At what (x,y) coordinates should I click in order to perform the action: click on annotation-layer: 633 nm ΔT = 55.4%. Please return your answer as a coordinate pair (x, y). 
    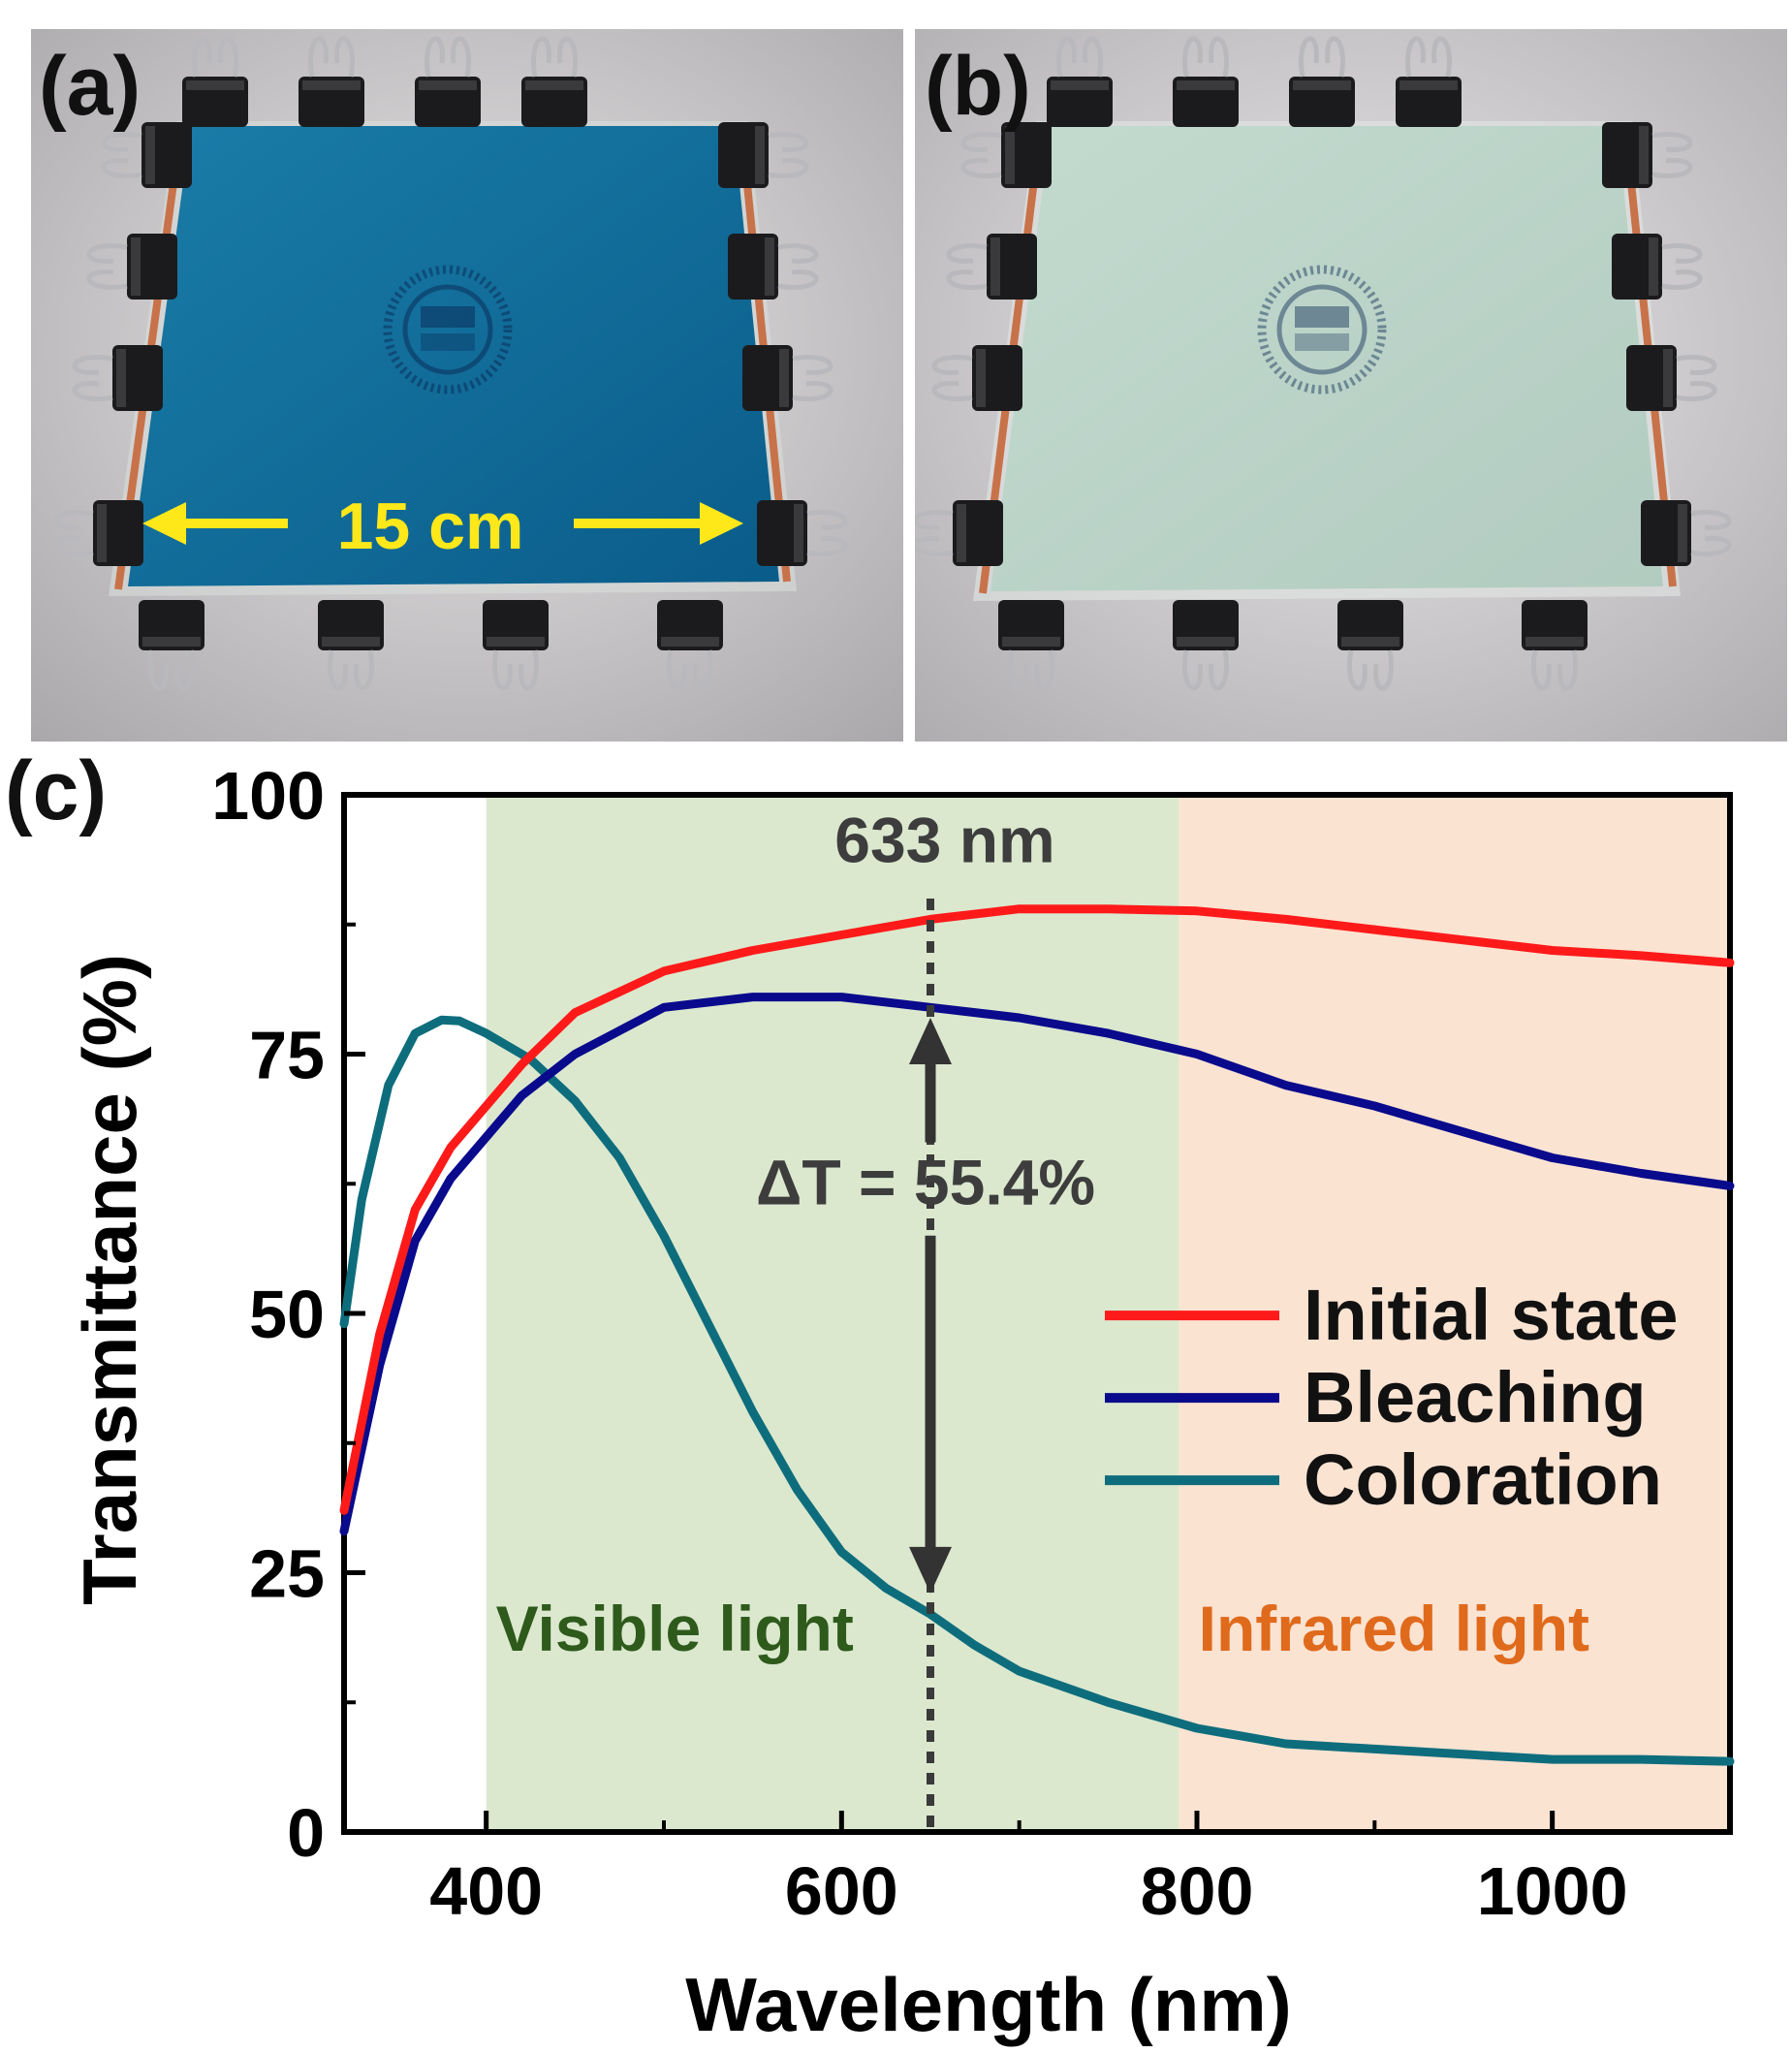
    Looking at the image, I should click on (926, 1318).